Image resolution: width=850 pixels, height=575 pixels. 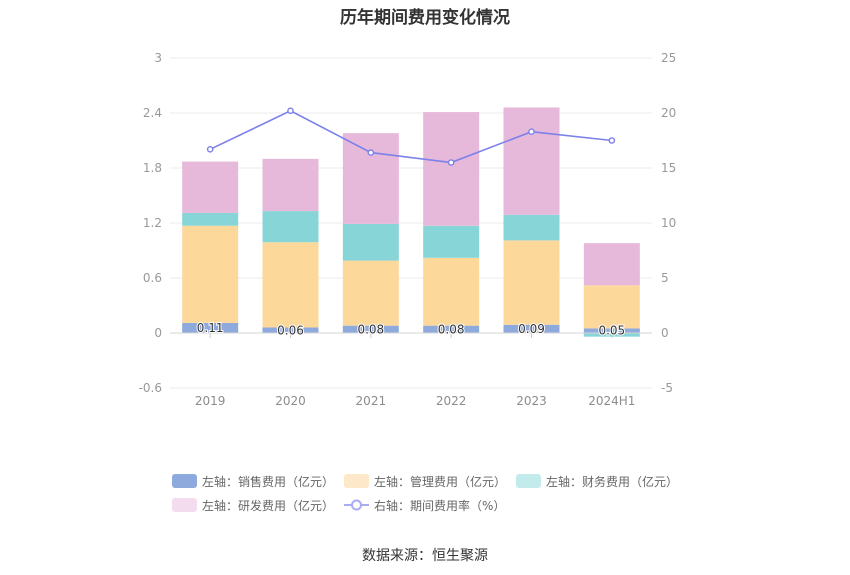 I want to click on bar-admin-2024H1, so click(x=611, y=307).